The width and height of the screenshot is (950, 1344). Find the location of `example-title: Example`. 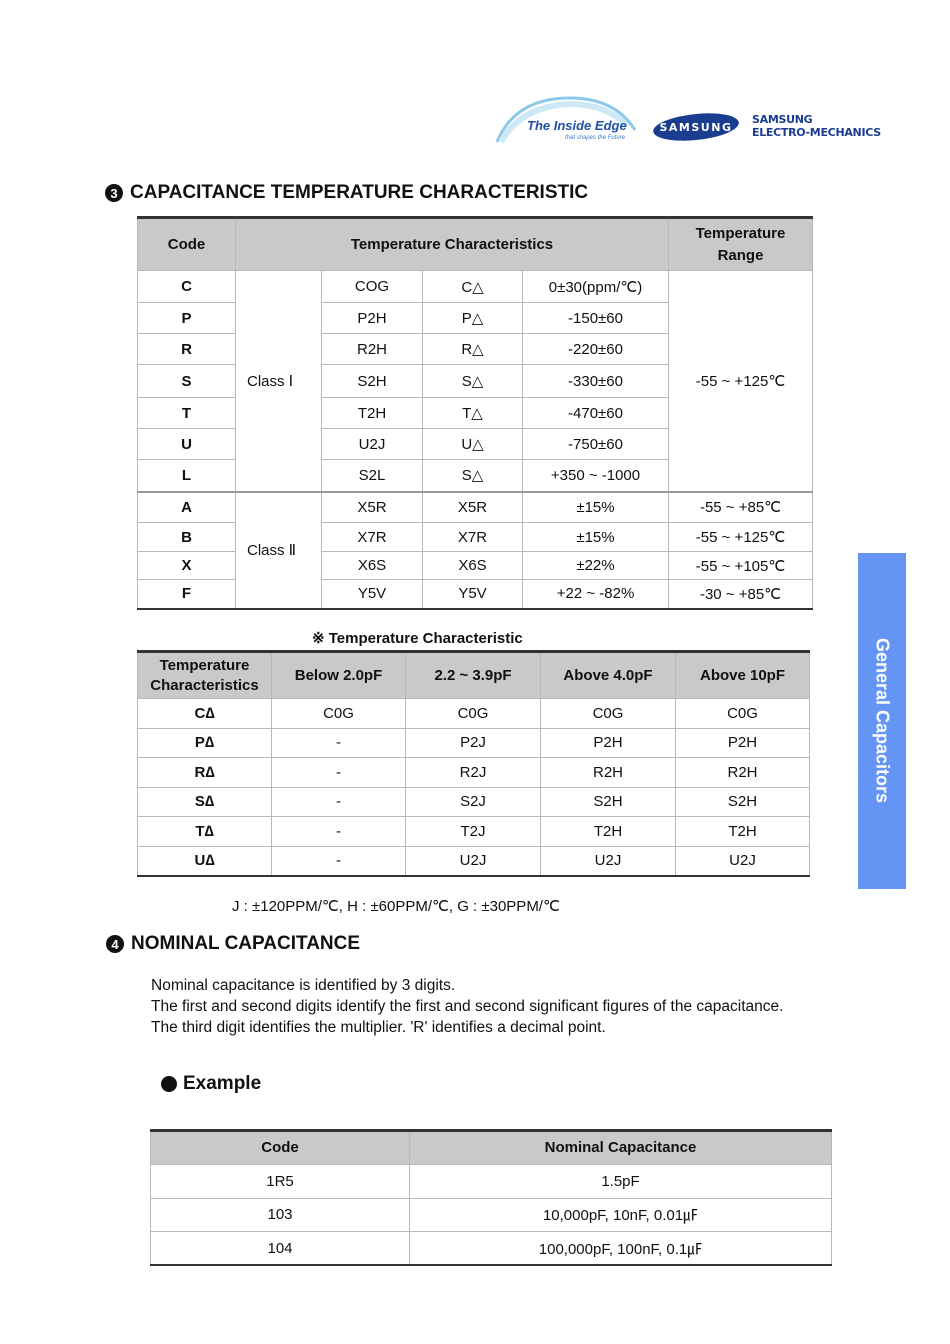

example-title: Example is located at coordinates (222, 1083).